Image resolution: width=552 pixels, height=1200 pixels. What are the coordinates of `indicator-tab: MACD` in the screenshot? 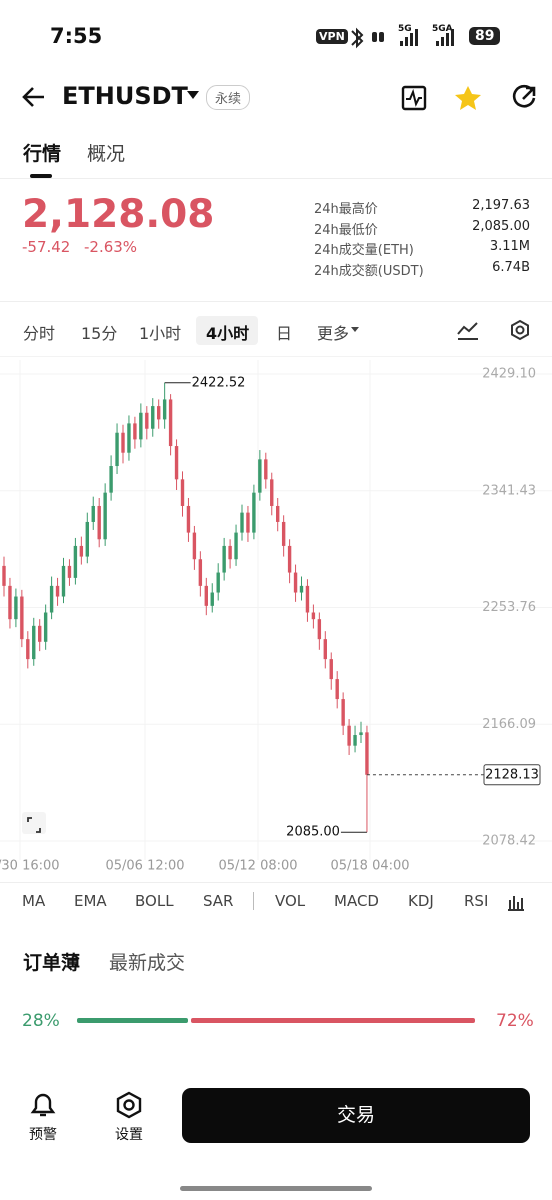 It's located at (356, 901).